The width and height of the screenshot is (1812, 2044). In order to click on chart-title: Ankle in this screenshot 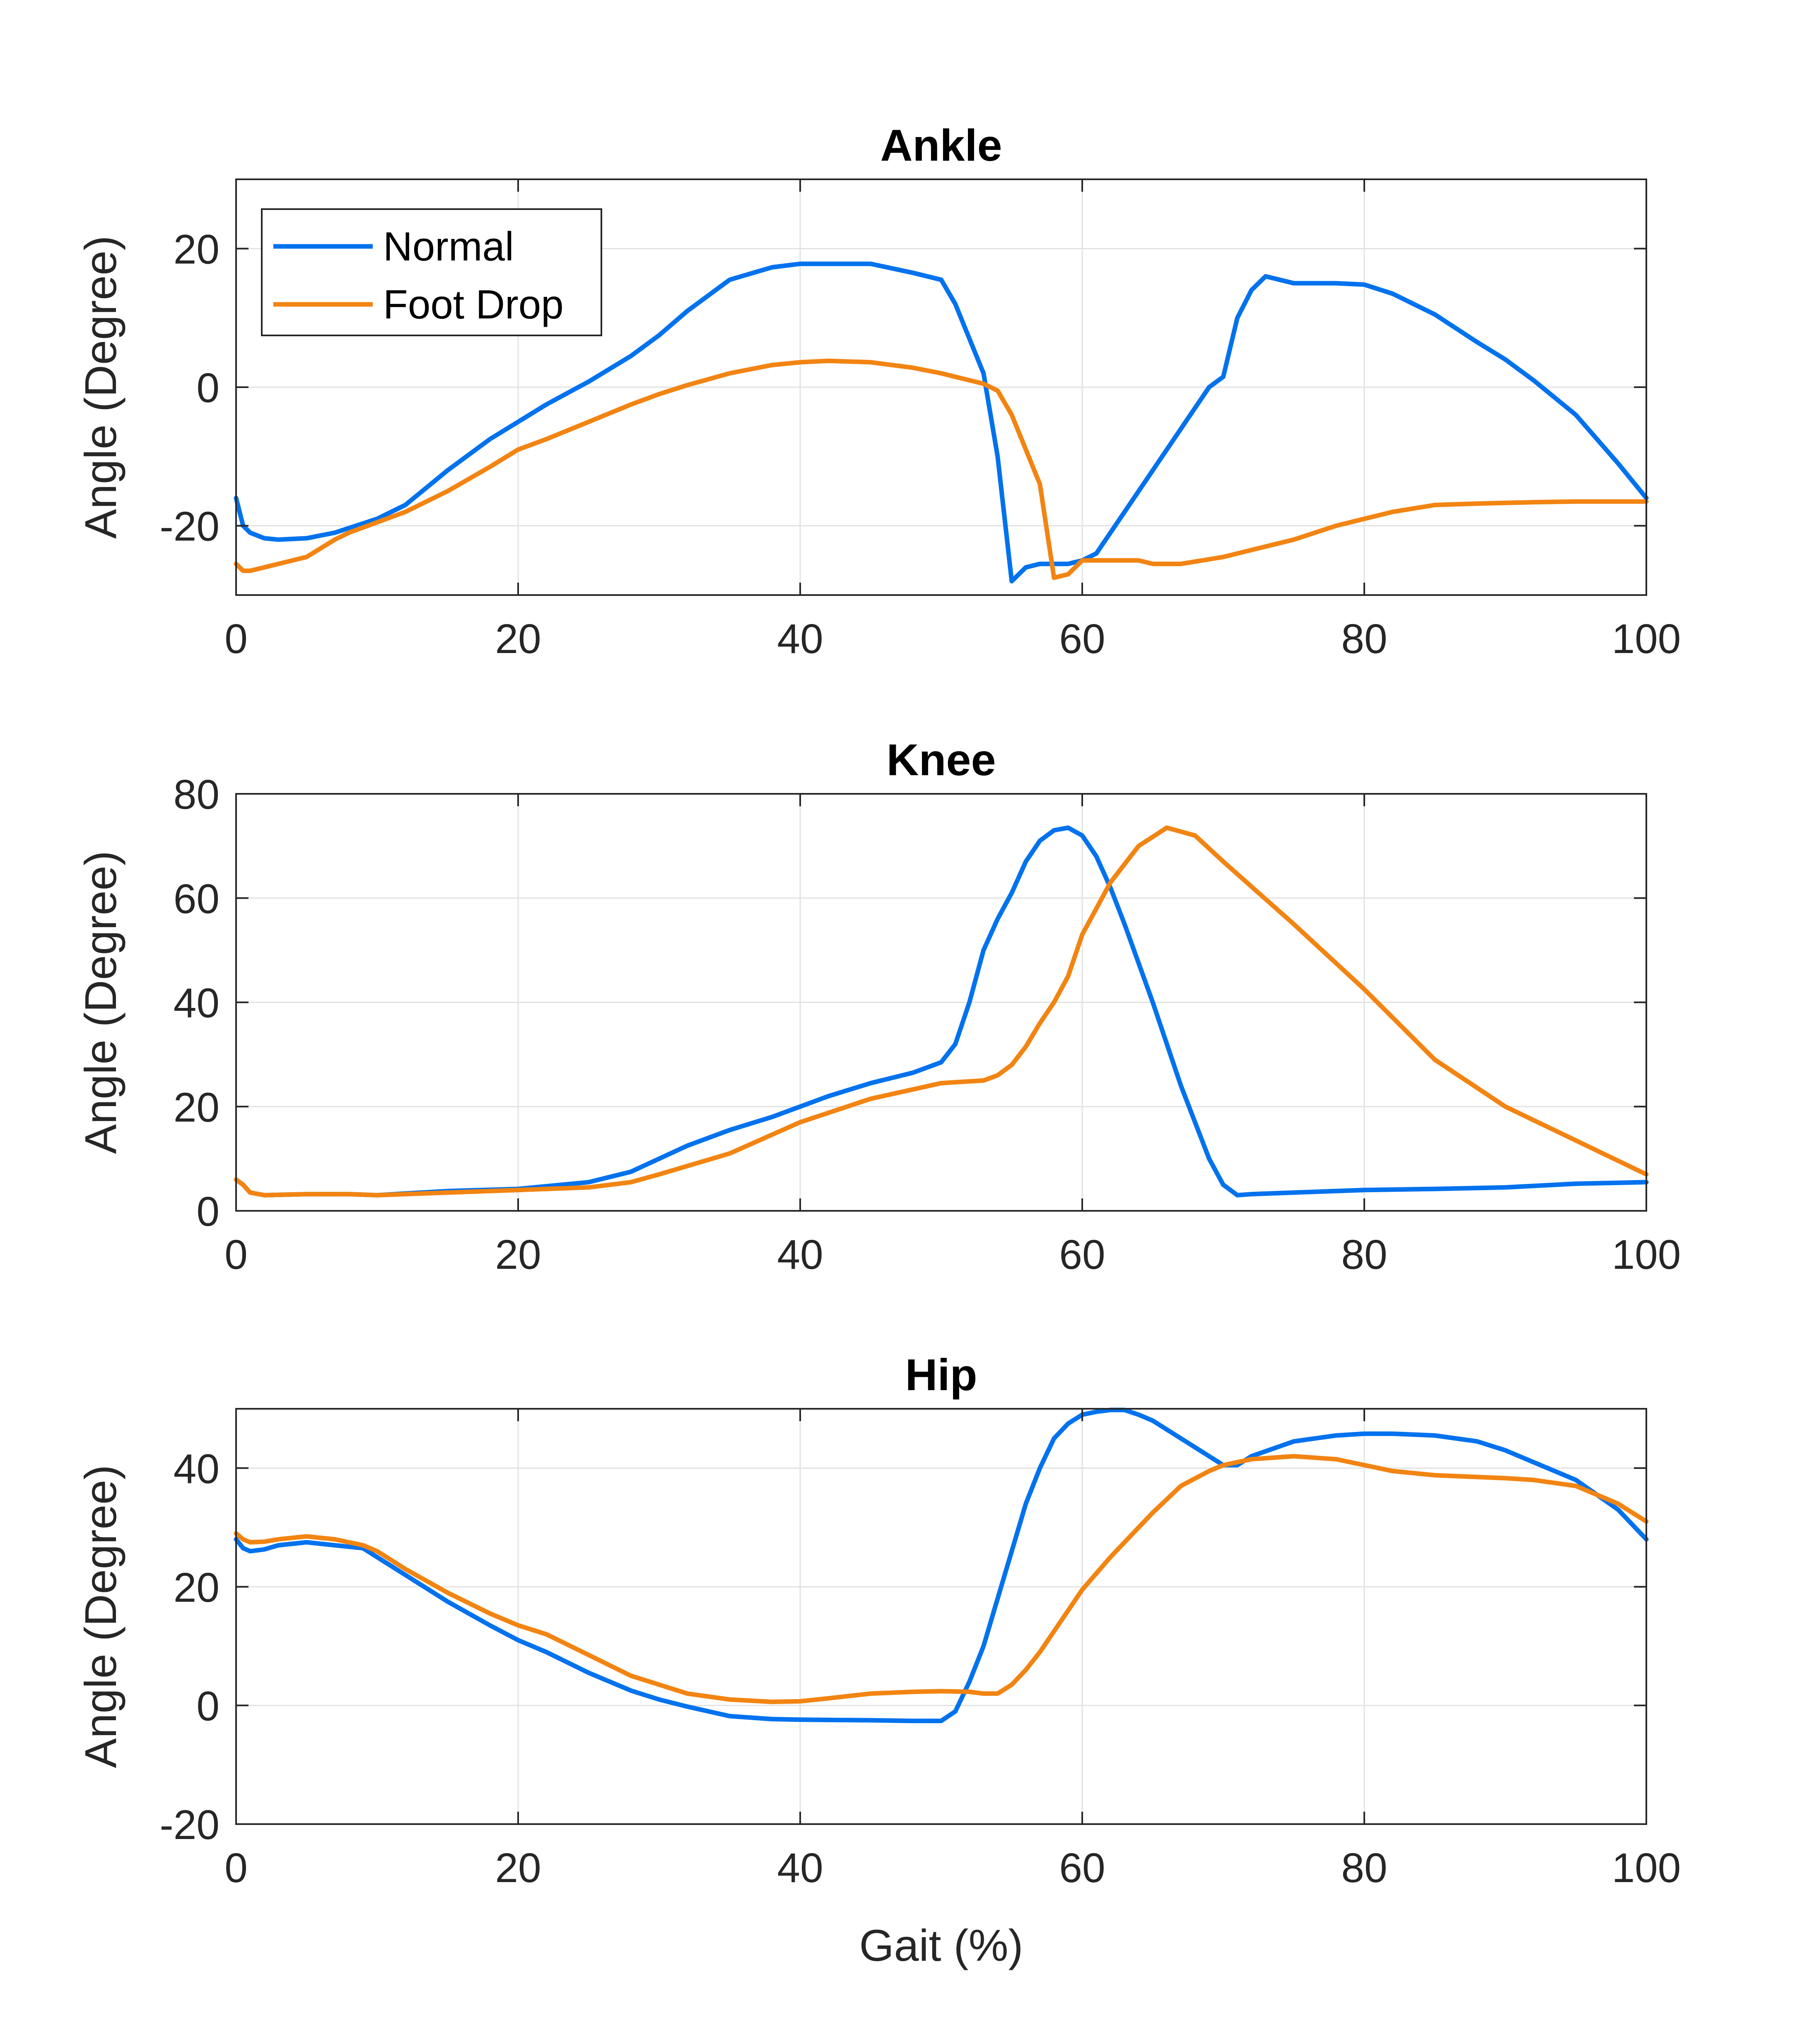, I will do `click(941, 145)`.